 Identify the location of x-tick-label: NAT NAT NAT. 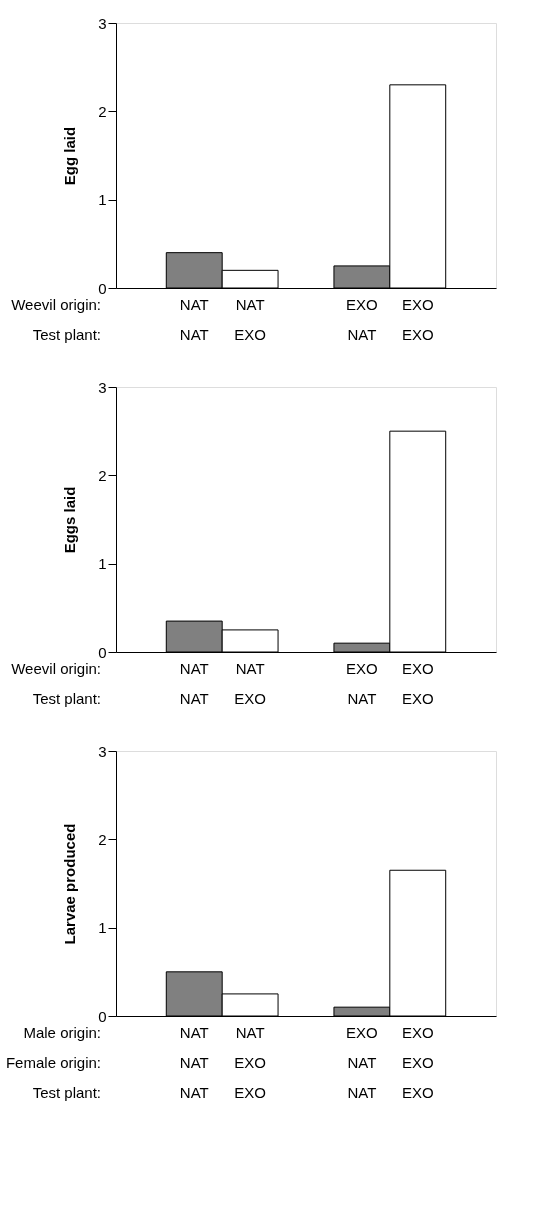
(194, 1062).